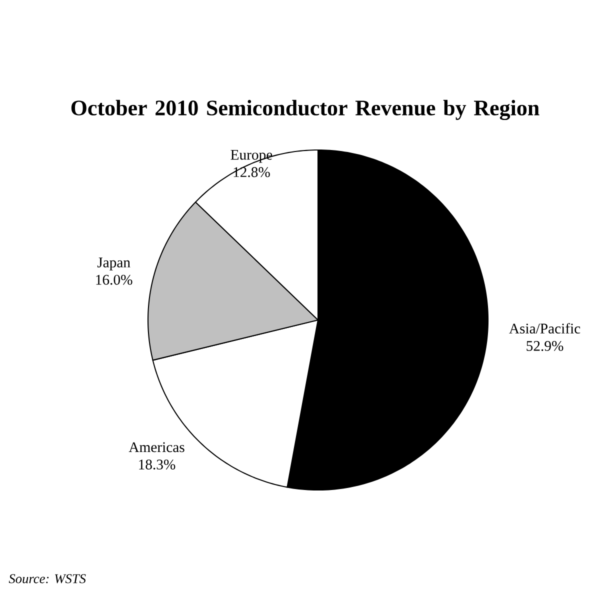 This screenshot has height=595, width=609. I want to click on source-note: Source: WSTS, so click(47, 579).